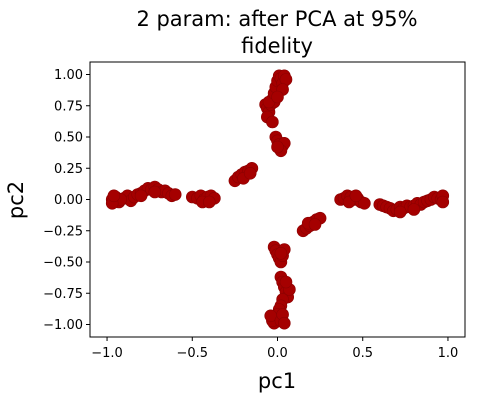 Image resolution: width=500 pixels, height=400 pixels. What do you see at coordinates (192, 353) in the screenshot?
I see `x-tick-label: −0.5` at bounding box center [192, 353].